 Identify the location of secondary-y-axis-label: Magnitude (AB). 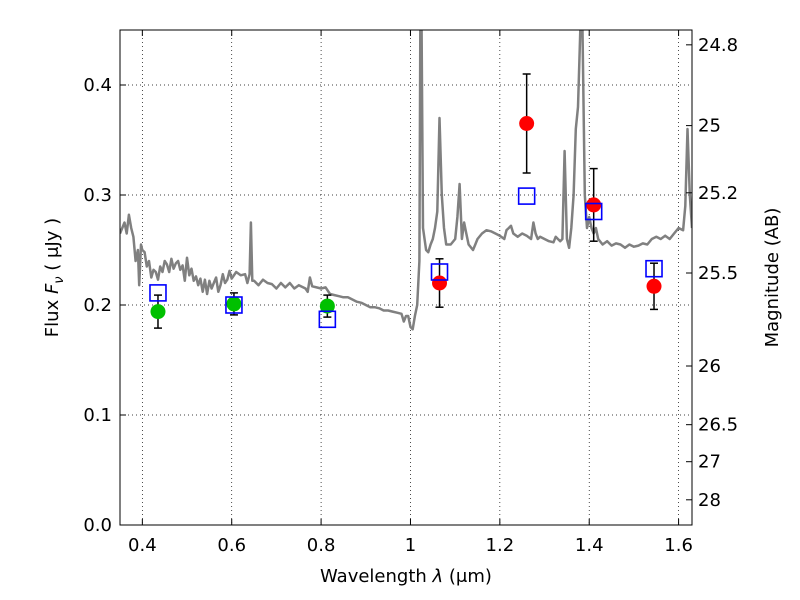
(772, 278).